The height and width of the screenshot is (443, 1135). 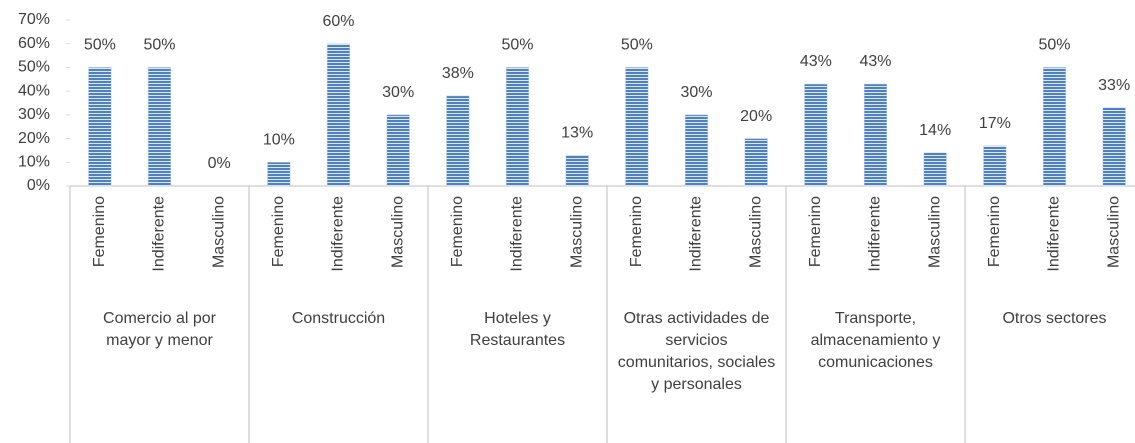 I want to click on y-tick-label: 10%, so click(x=34, y=162).